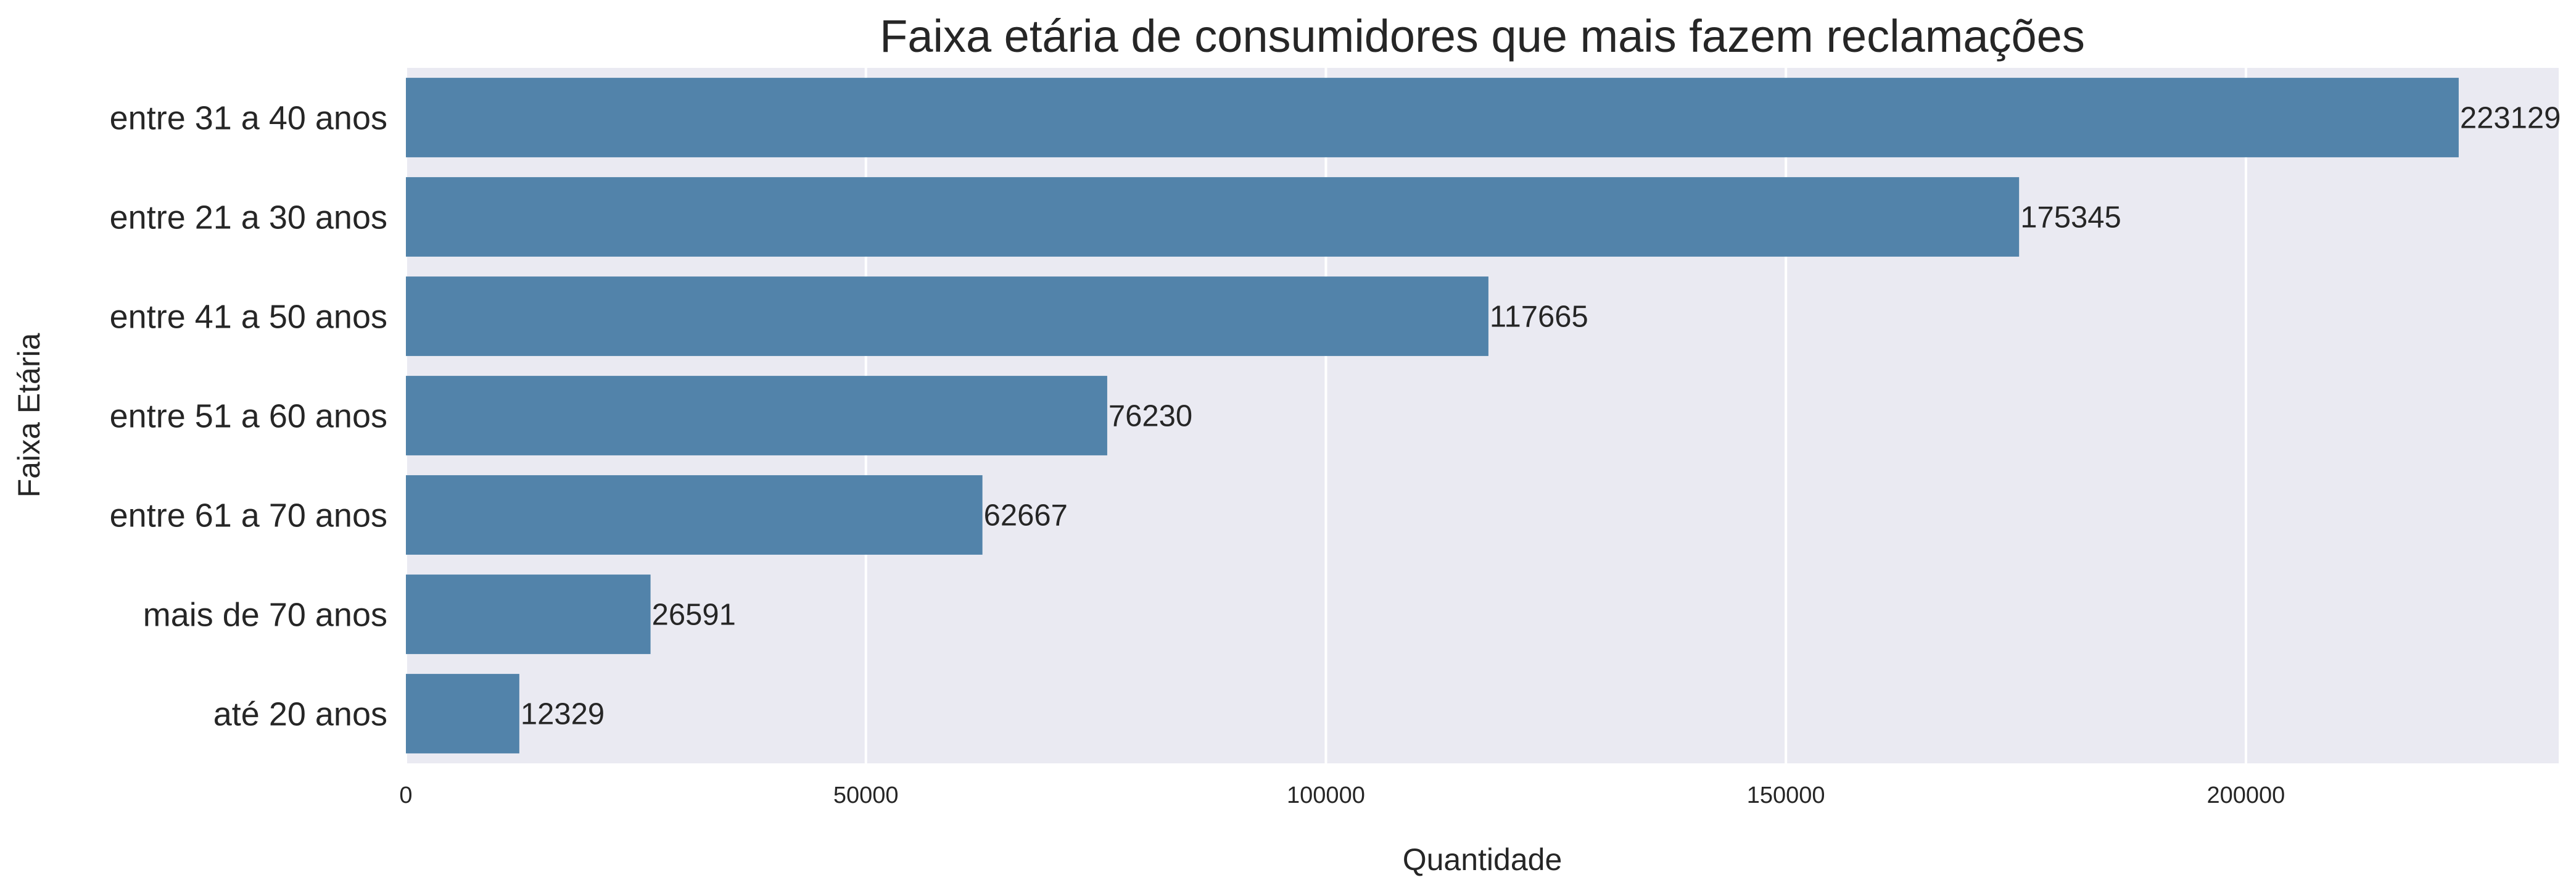 This screenshot has width=2576, height=896. I want to click on bar-value-label: 223129, so click(2510, 118).